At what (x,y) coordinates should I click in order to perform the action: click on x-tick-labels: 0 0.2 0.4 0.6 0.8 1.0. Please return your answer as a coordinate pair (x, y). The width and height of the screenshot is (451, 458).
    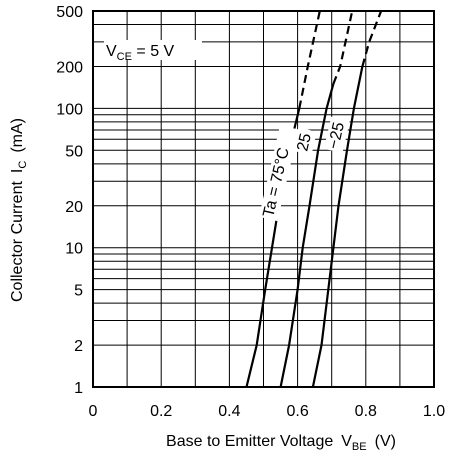
    Looking at the image, I should click on (267, 411).